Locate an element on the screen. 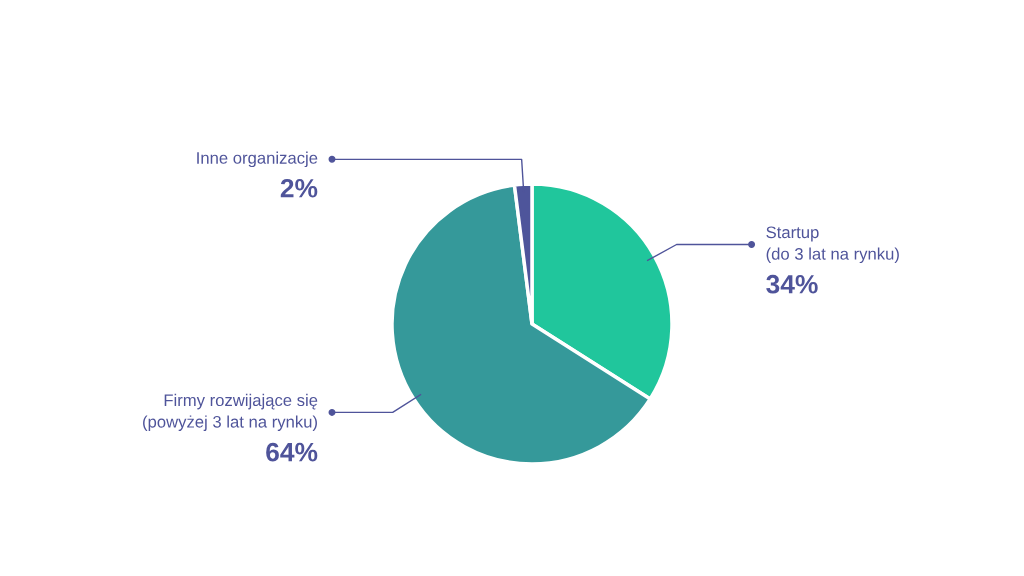  data-label: 34% is located at coordinates (792, 284).